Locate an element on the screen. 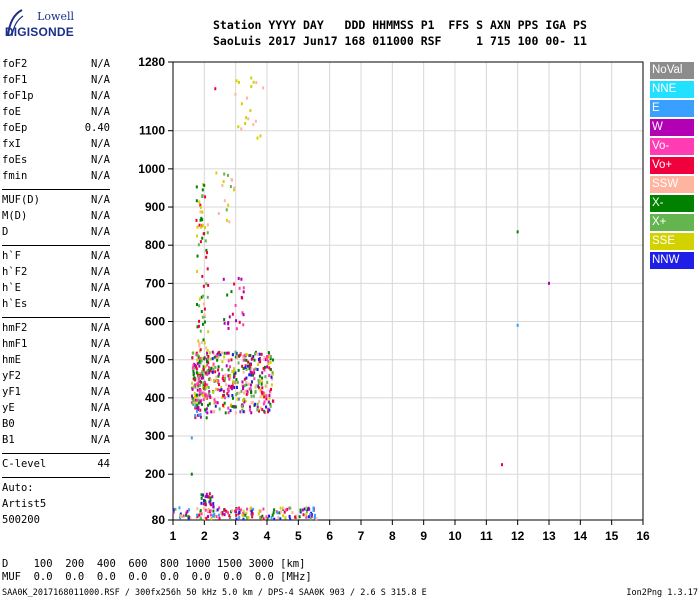 The image size is (700, 600). param-name: D is located at coordinates (5, 232).